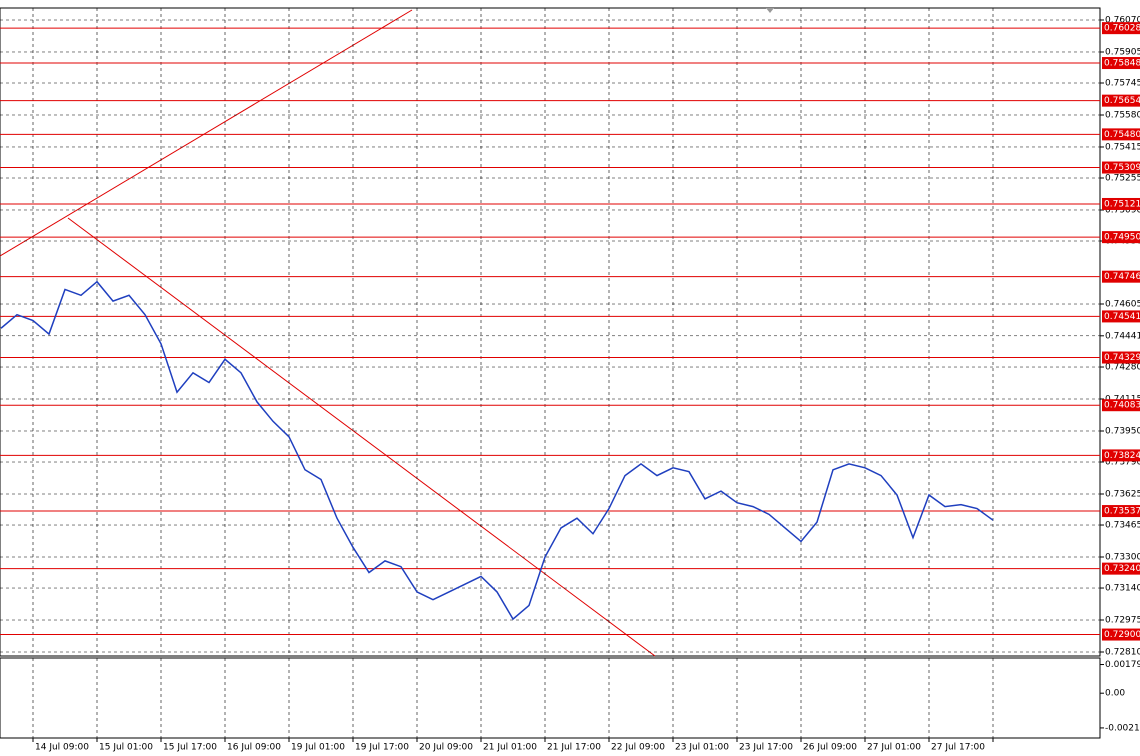 The image size is (1140, 756). What do you see at coordinates (1122, 210) in the screenshot?
I see `y-tick-label: 0.75090` at bounding box center [1122, 210].